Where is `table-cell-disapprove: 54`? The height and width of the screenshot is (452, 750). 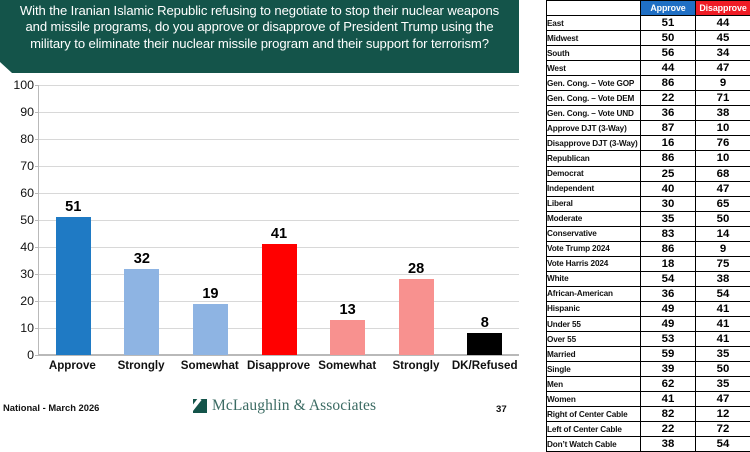
table-cell-disapprove: 54 is located at coordinates (723, 444).